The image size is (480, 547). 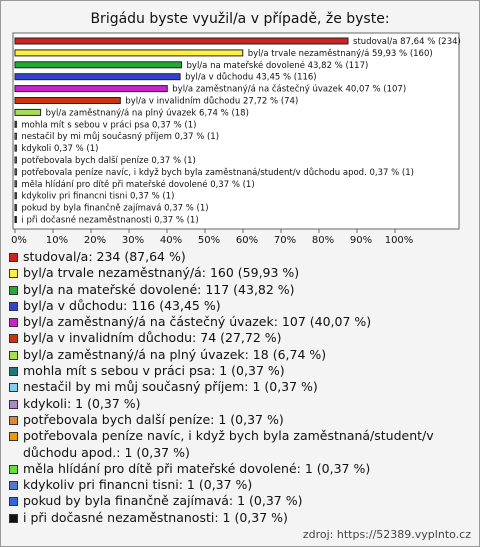 What do you see at coordinates (239, 404) in the screenshot?
I see `legend-item: kdykoli: 1 (0,37 %)` at bounding box center [239, 404].